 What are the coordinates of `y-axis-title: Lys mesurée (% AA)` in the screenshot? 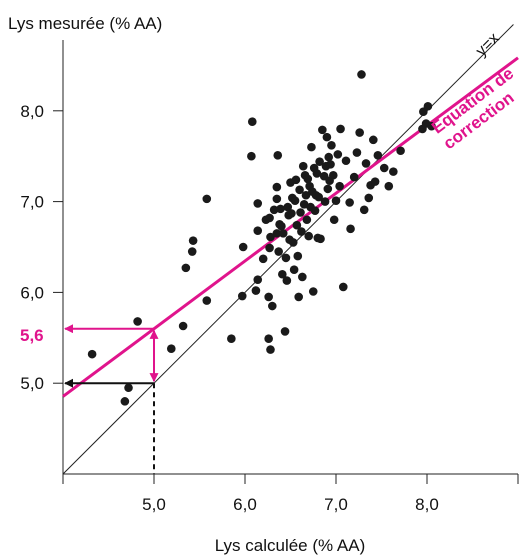 It's located at (85, 23).